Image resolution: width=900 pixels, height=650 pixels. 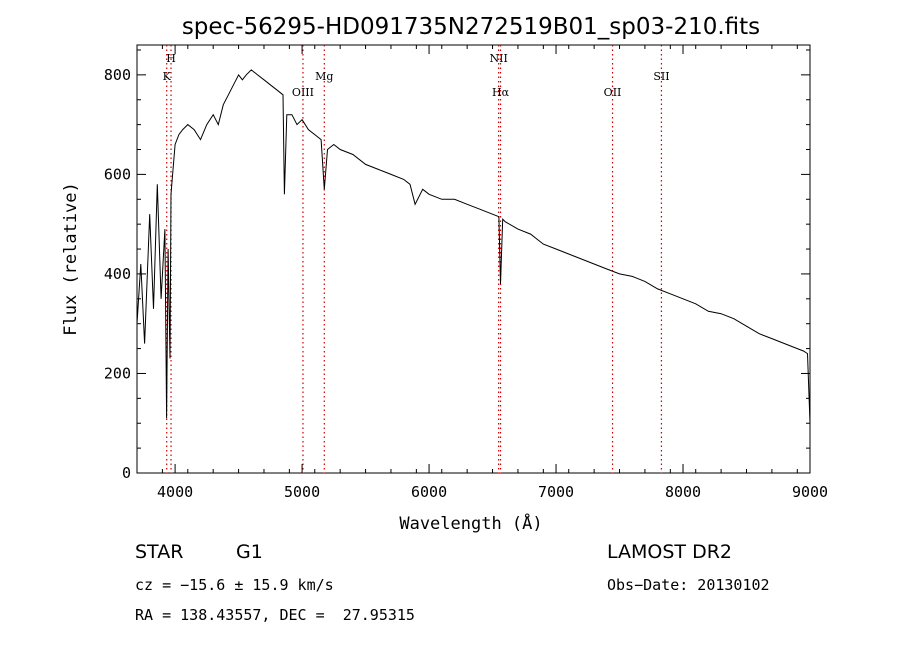 I want to click on coordinates-text: RA = 138.43557, DEC = 27.95315, so click(x=275, y=615).